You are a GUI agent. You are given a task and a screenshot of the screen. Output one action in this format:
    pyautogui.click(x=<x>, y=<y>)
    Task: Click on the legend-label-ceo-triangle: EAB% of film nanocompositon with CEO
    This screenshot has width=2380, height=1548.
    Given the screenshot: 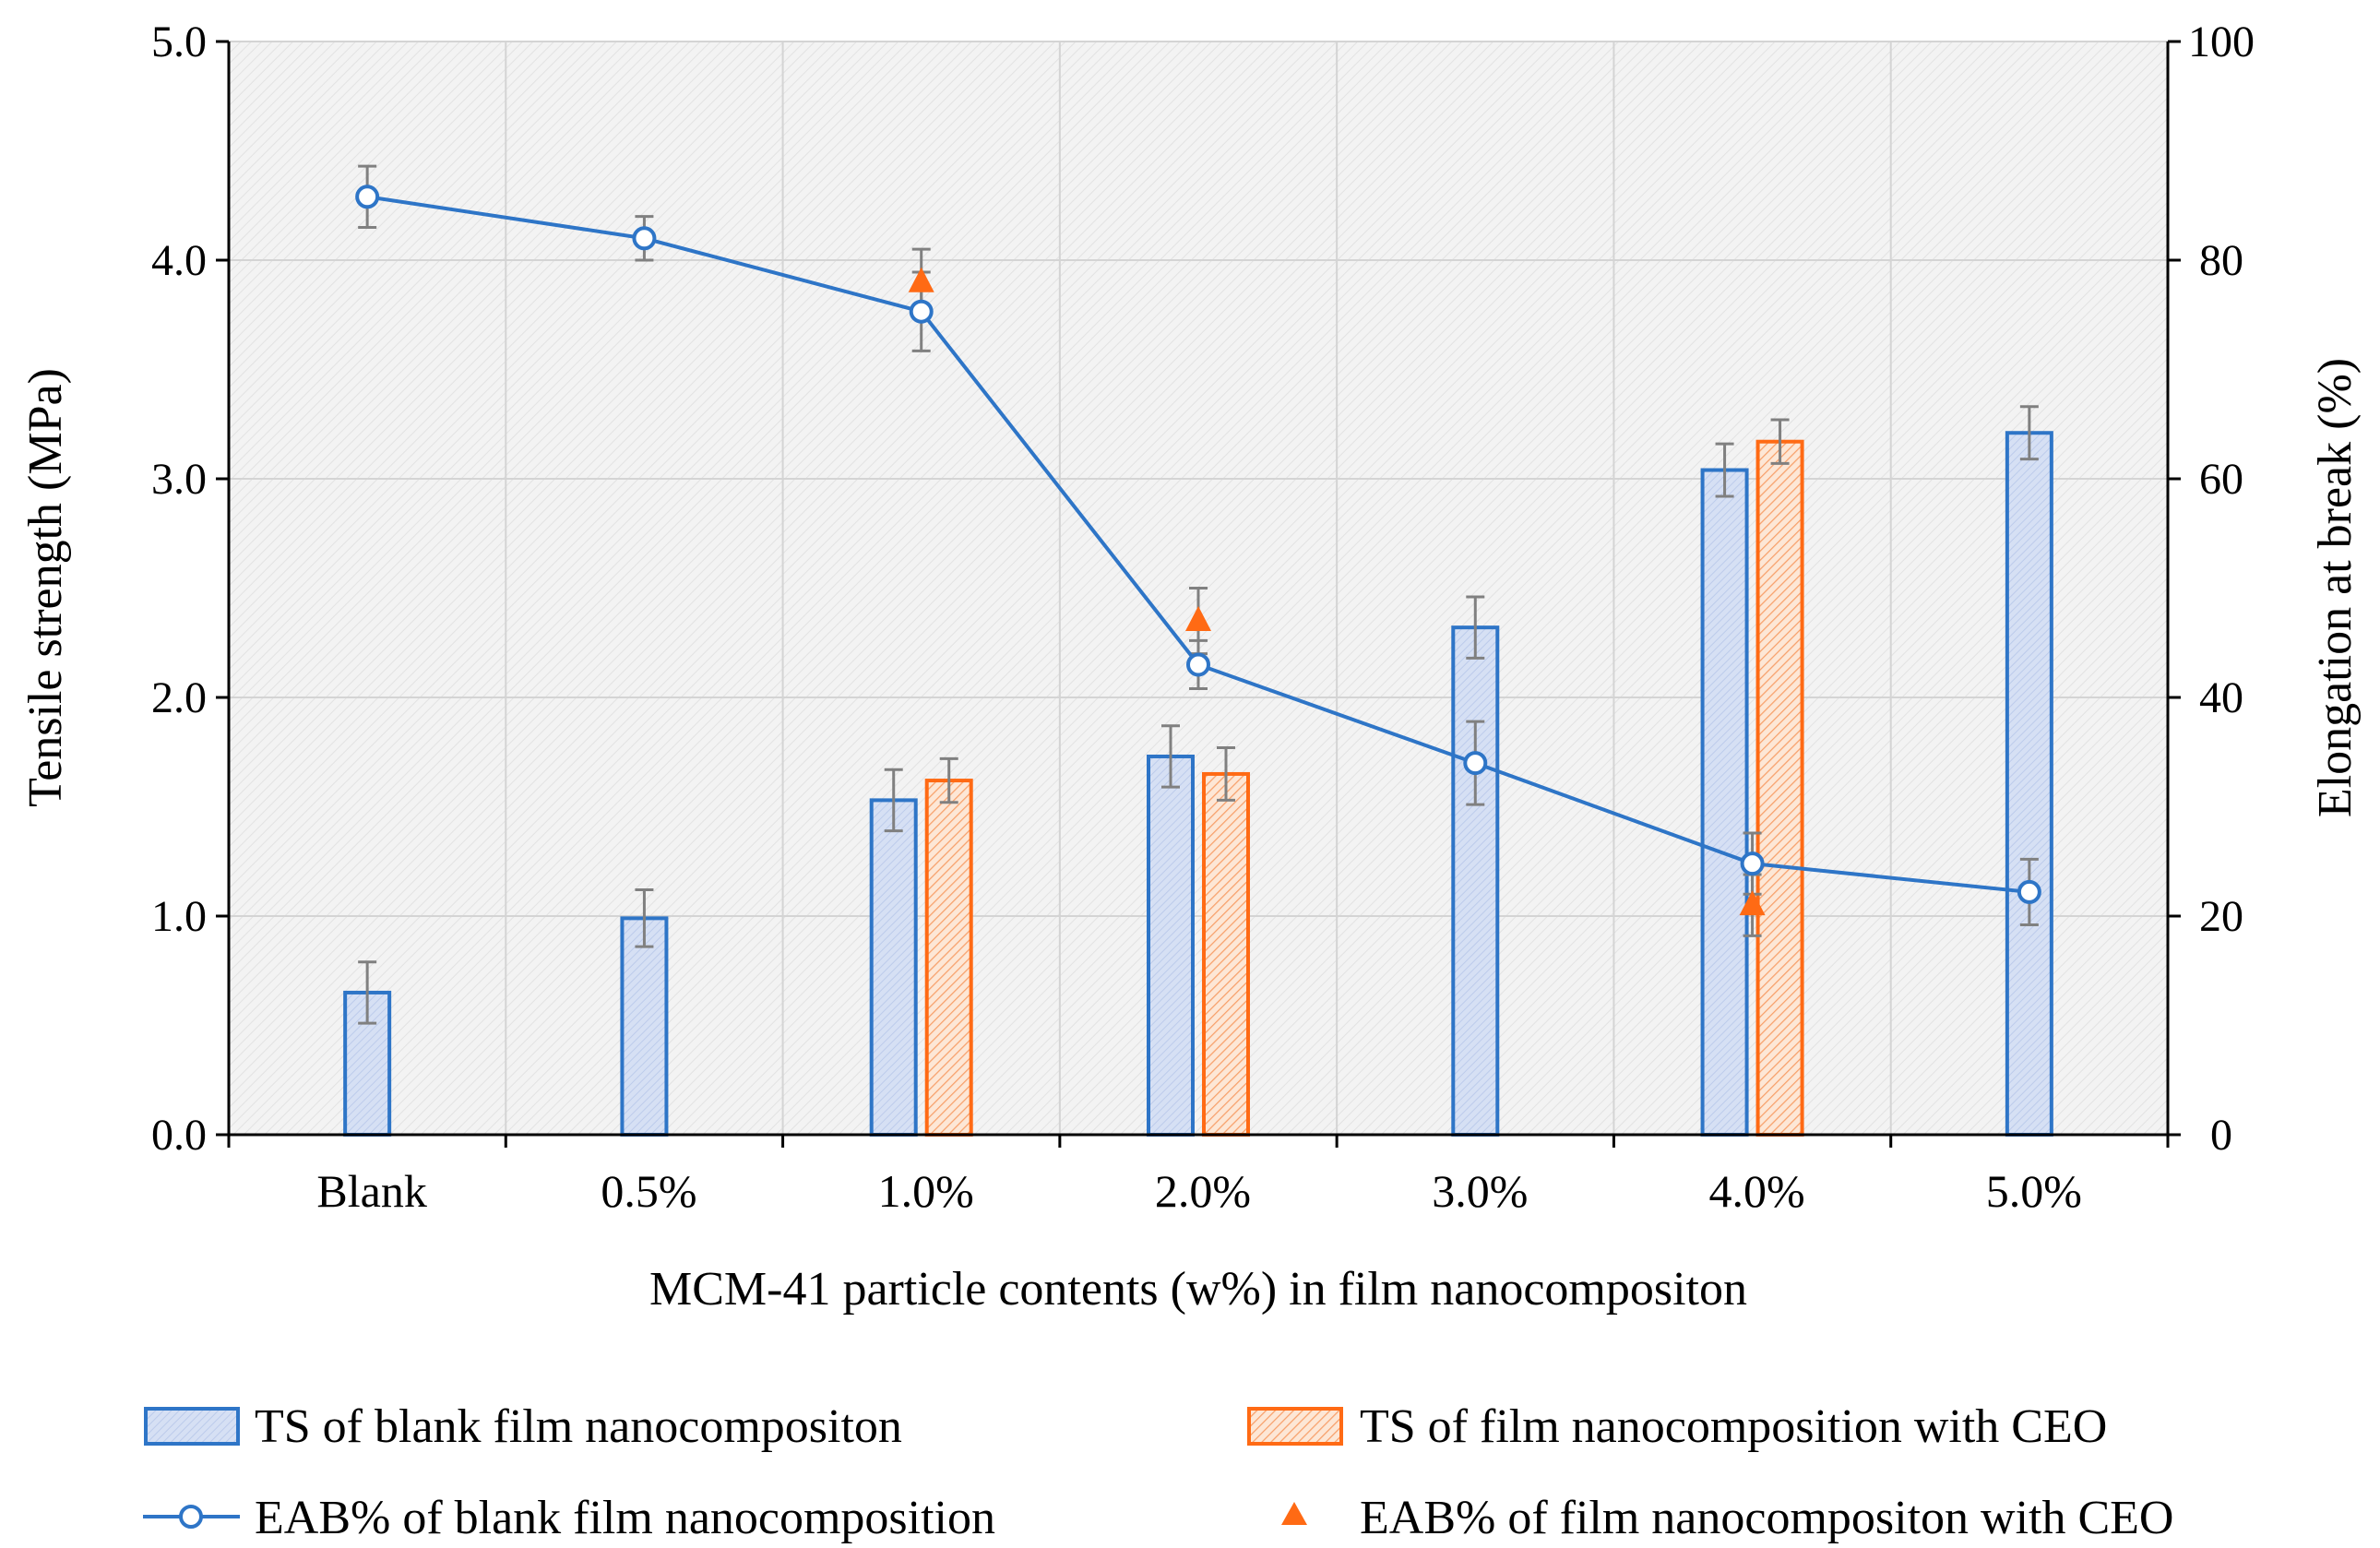 What is the action you would take?
    pyautogui.click(x=1766, y=1518)
    